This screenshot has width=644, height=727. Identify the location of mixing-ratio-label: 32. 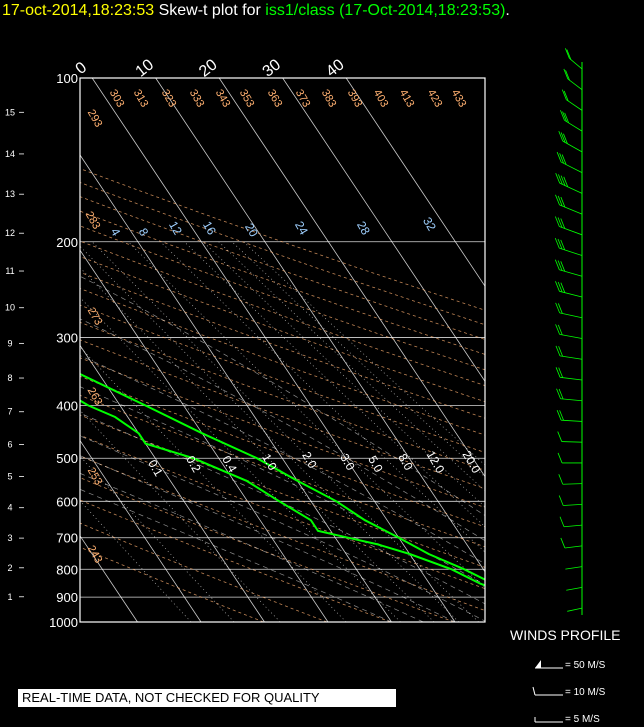
(429, 224).